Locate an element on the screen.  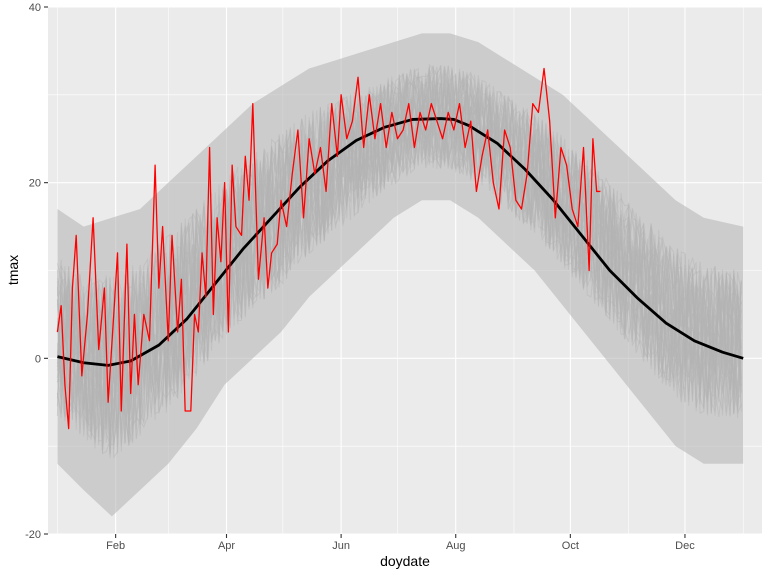
x-tick-label: Jun is located at coordinates (341, 546).